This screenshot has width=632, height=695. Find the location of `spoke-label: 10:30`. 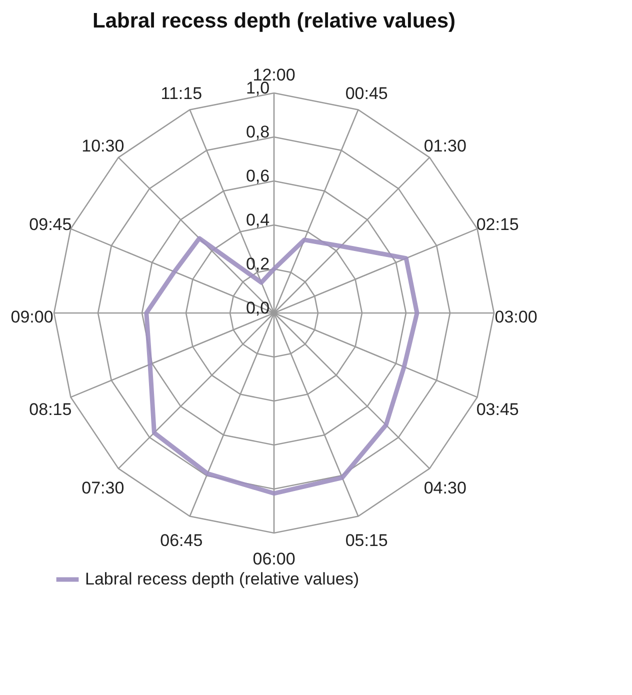

spoke-label: 10:30 is located at coordinates (103, 146).